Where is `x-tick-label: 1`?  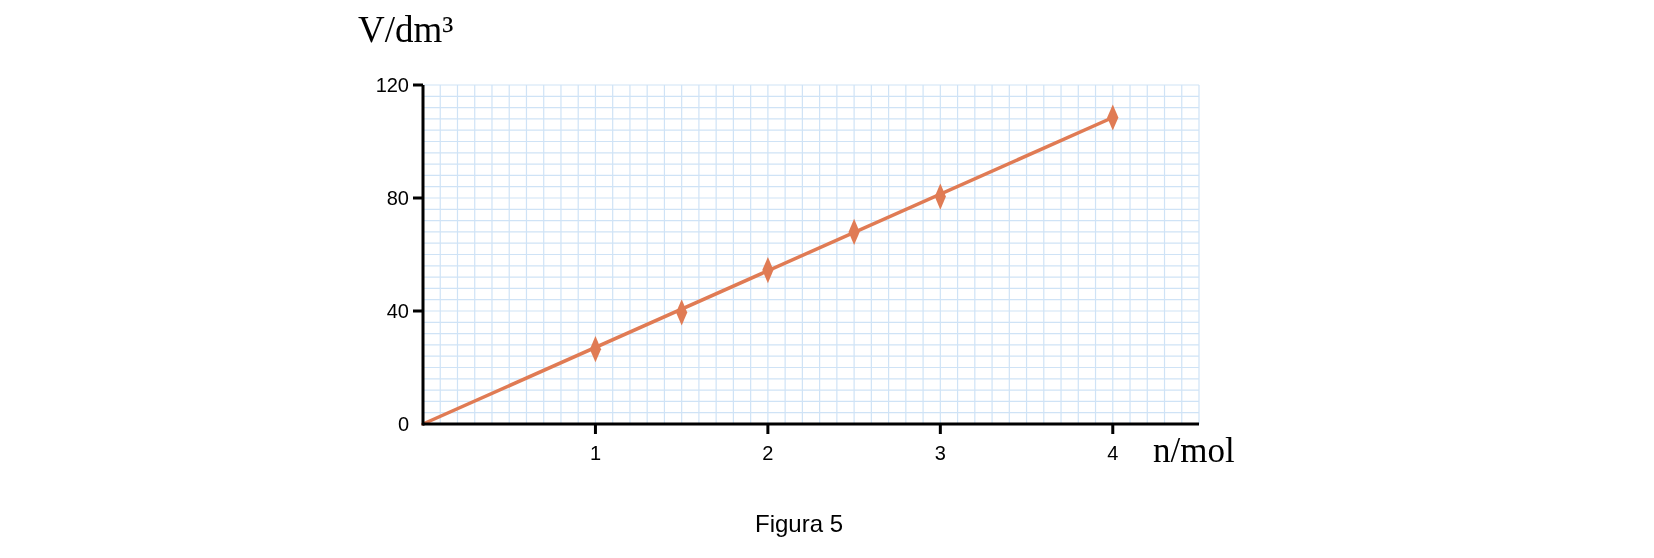
x-tick-label: 1 is located at coordinates (595, 453).